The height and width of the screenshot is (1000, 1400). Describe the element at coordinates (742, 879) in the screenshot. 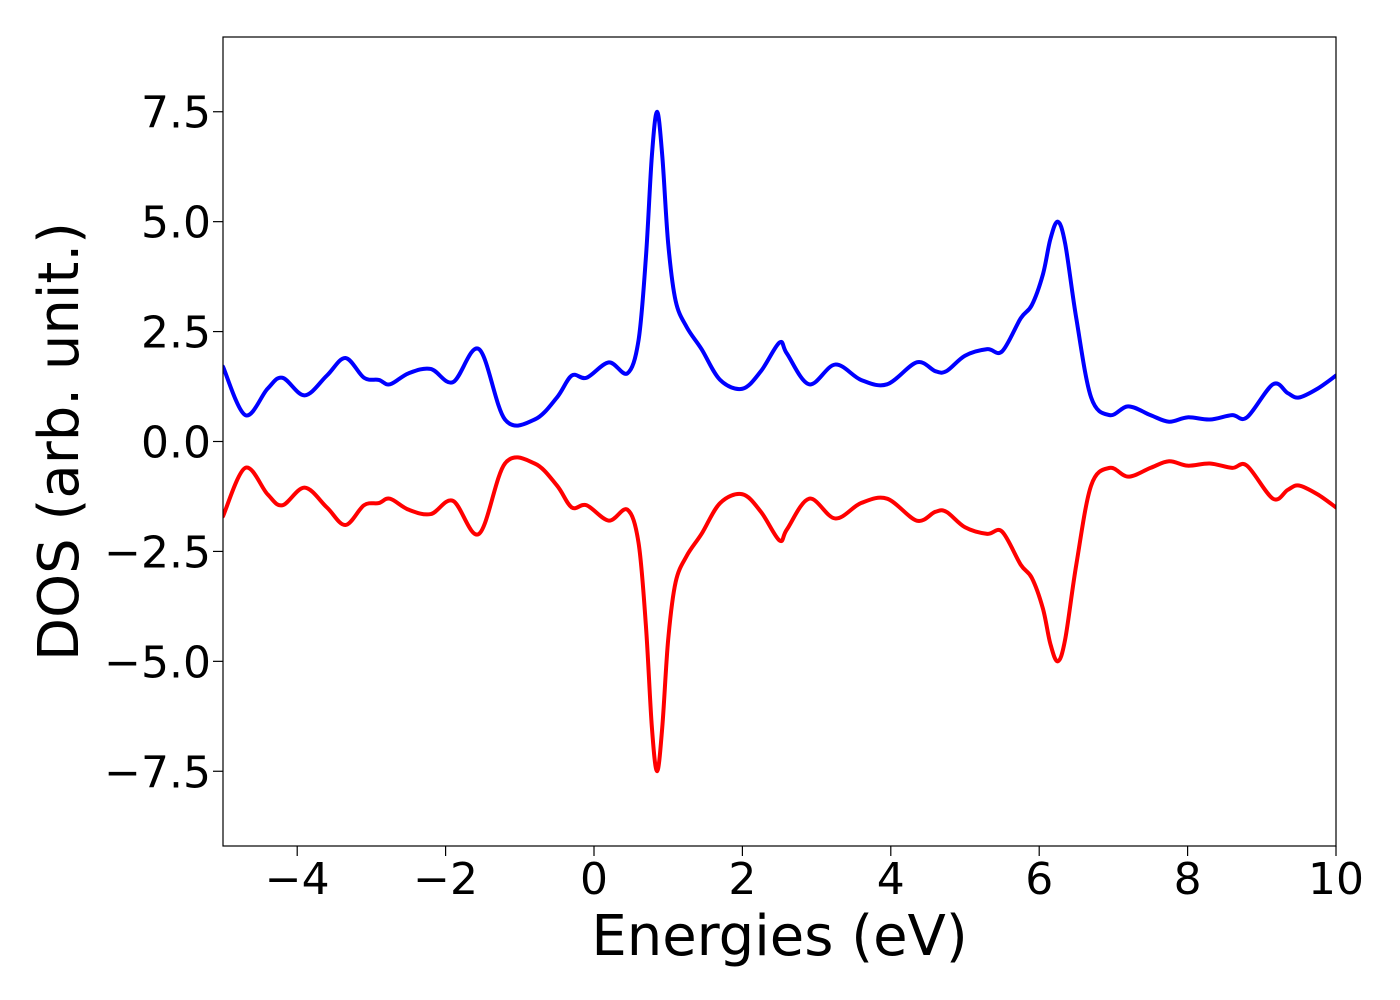

I see `x-tick-label: 2` at that location.